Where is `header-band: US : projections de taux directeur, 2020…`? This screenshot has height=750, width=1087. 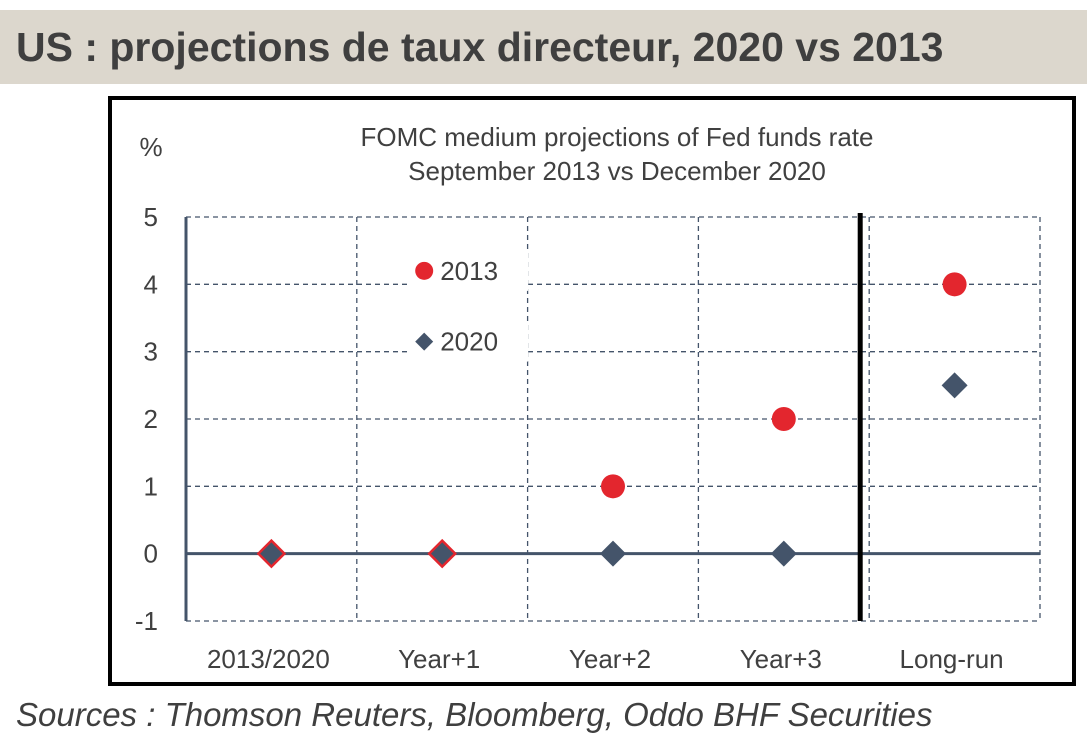
header-band: US : projections de taux directeur, 2020… is located at coordinates (543, 47).